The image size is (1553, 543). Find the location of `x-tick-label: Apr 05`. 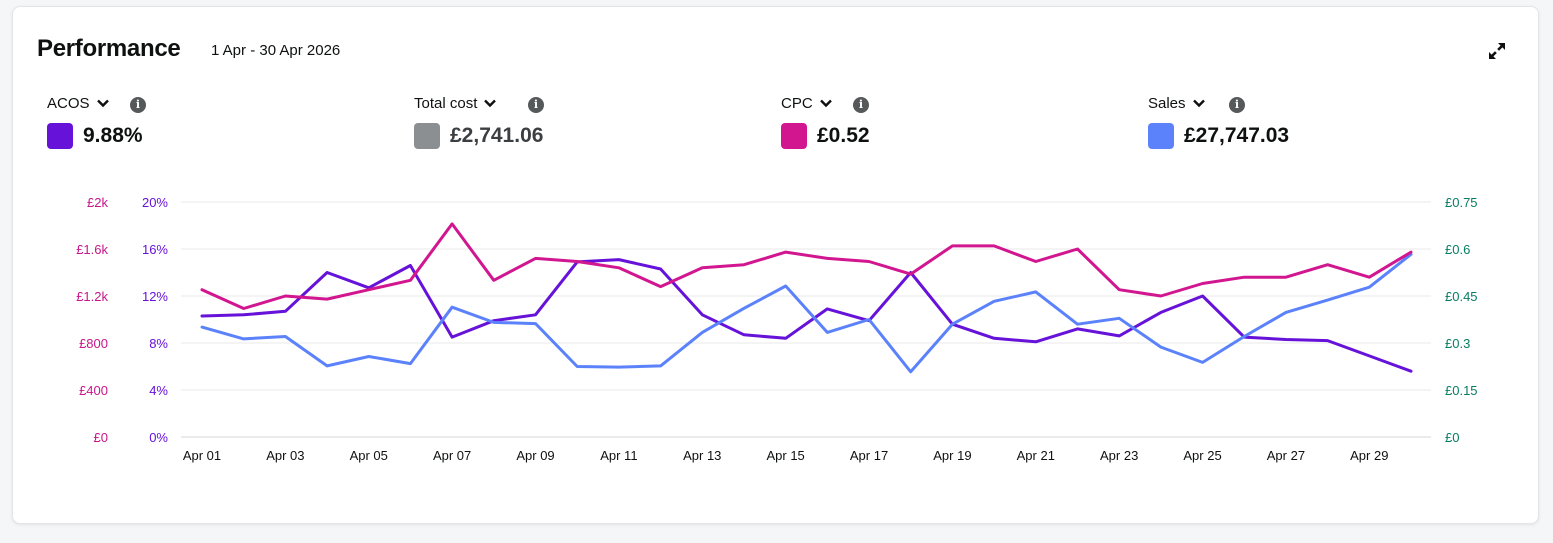

x-tick-label: Apr 05 is located at coordinates (369, 455).